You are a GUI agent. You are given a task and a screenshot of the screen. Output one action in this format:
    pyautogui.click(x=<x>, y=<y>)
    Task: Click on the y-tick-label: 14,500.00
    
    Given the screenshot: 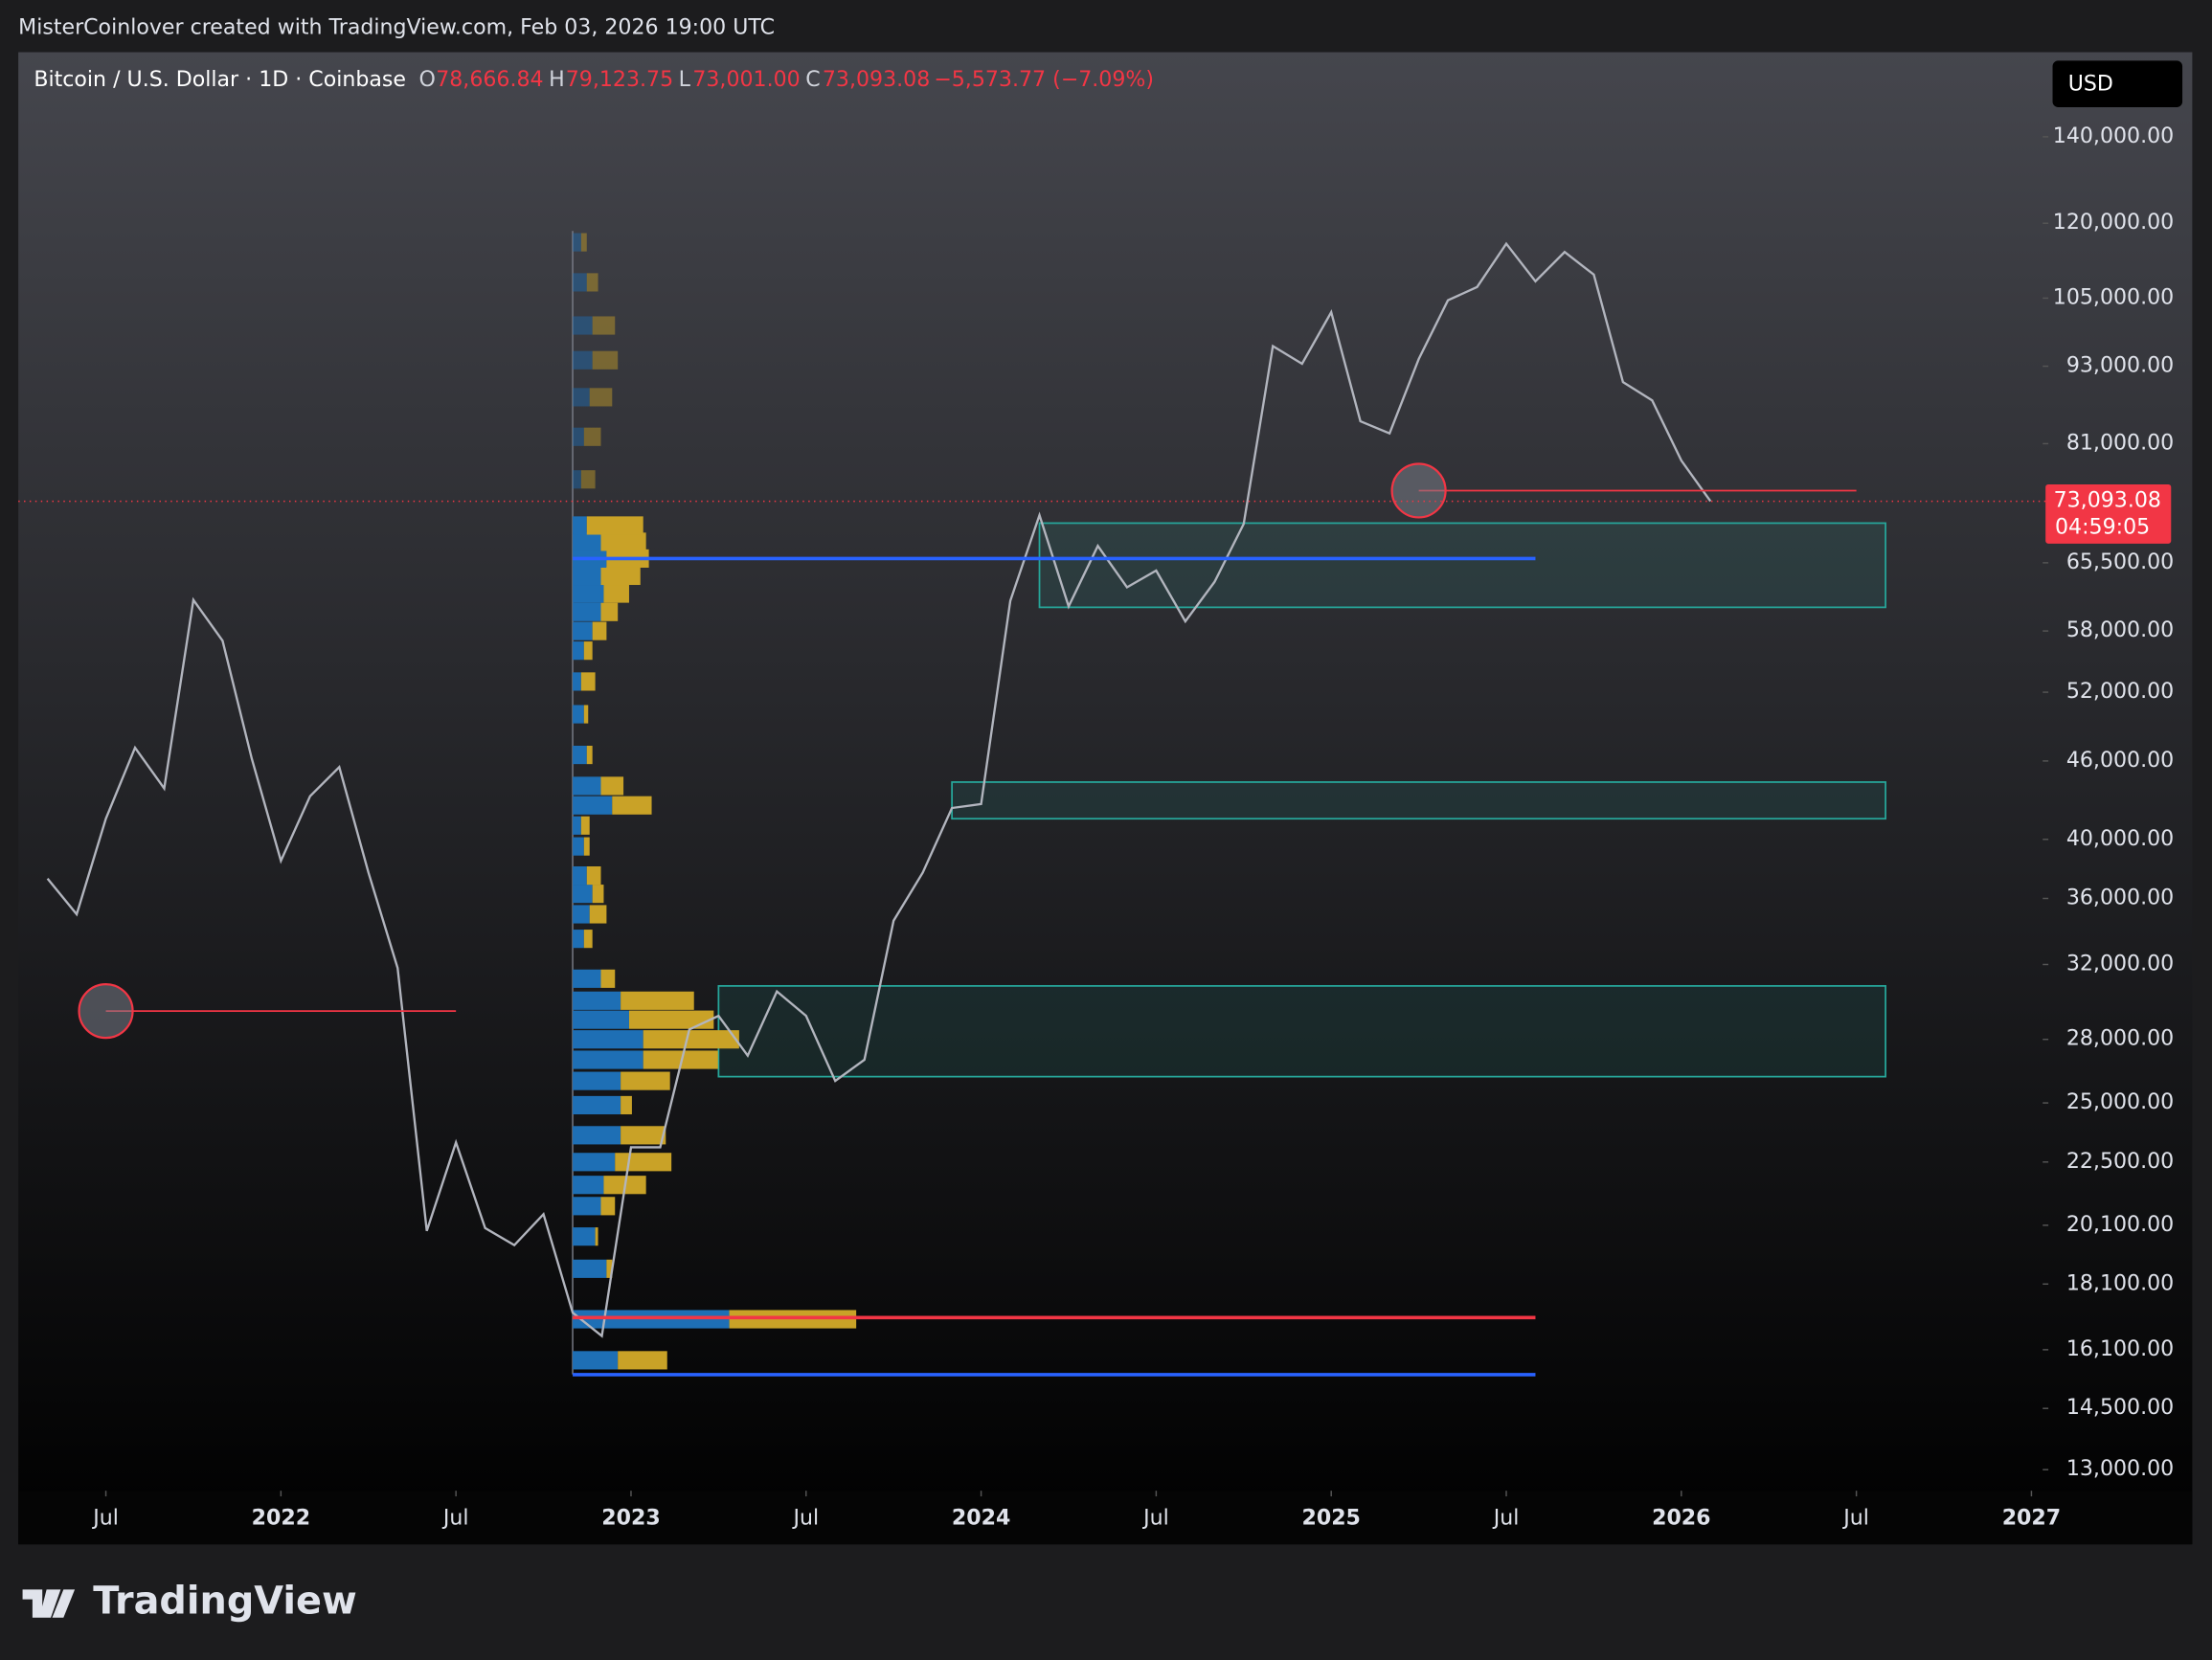 What is the action you would take?
    pyautogui.click(x=2120, y=1407)
    